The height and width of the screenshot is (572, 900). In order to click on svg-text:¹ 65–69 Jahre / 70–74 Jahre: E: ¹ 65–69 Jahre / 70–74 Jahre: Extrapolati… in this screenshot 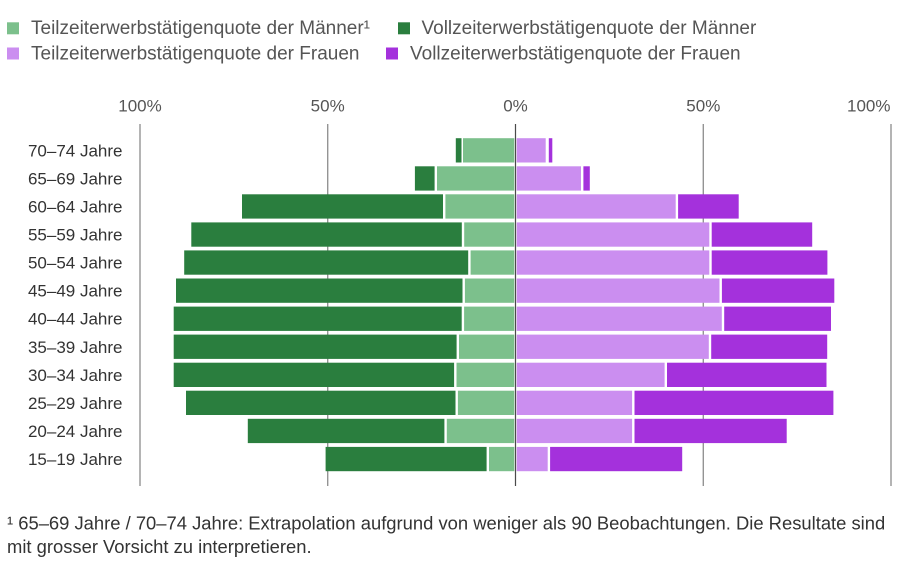, I will do `click(446, 523)`.